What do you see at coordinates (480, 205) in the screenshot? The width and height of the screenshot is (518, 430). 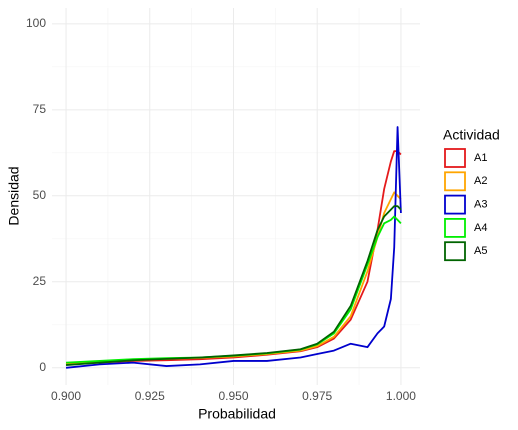 I see `legend-label: A3` at bounding box center [480, 205].